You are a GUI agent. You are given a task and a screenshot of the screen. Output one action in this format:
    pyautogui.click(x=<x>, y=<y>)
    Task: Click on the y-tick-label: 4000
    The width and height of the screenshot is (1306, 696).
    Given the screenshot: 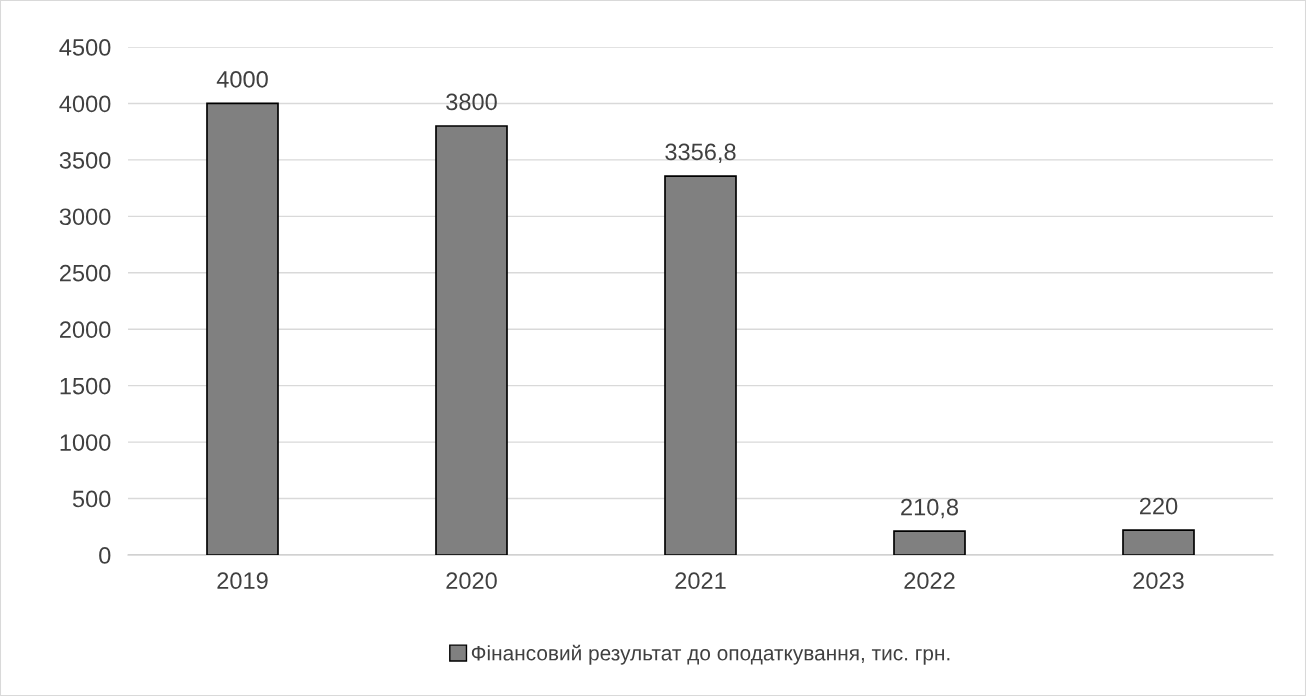 What is the action you would take?
    pyautogui.click(x=85, y=104)
    